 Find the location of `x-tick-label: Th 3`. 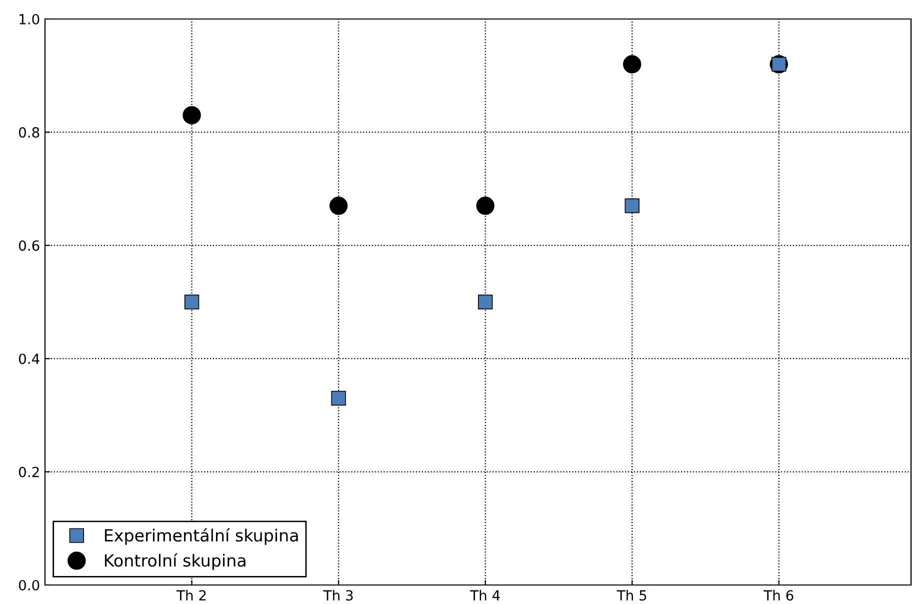

x-tick-label: Th 3 is located at coordinates (338, 595).